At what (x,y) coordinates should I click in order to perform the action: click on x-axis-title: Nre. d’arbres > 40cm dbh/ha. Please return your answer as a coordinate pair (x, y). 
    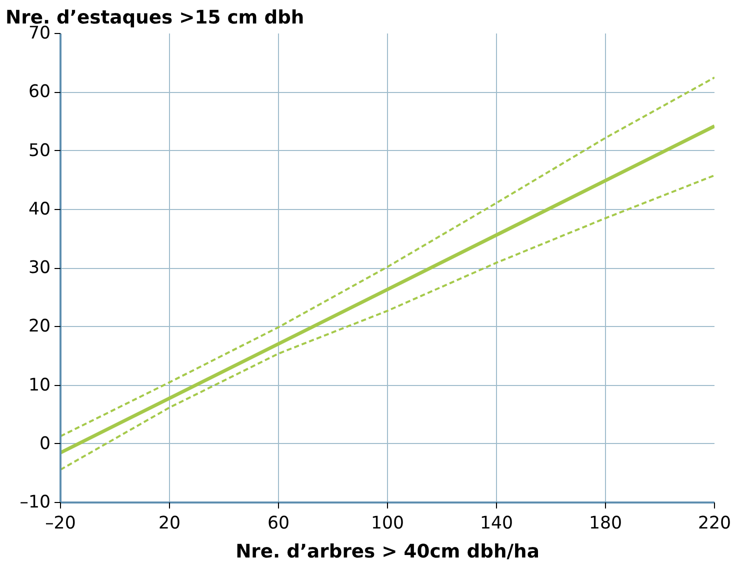
    Looking at the image, I should click on (388, 552).